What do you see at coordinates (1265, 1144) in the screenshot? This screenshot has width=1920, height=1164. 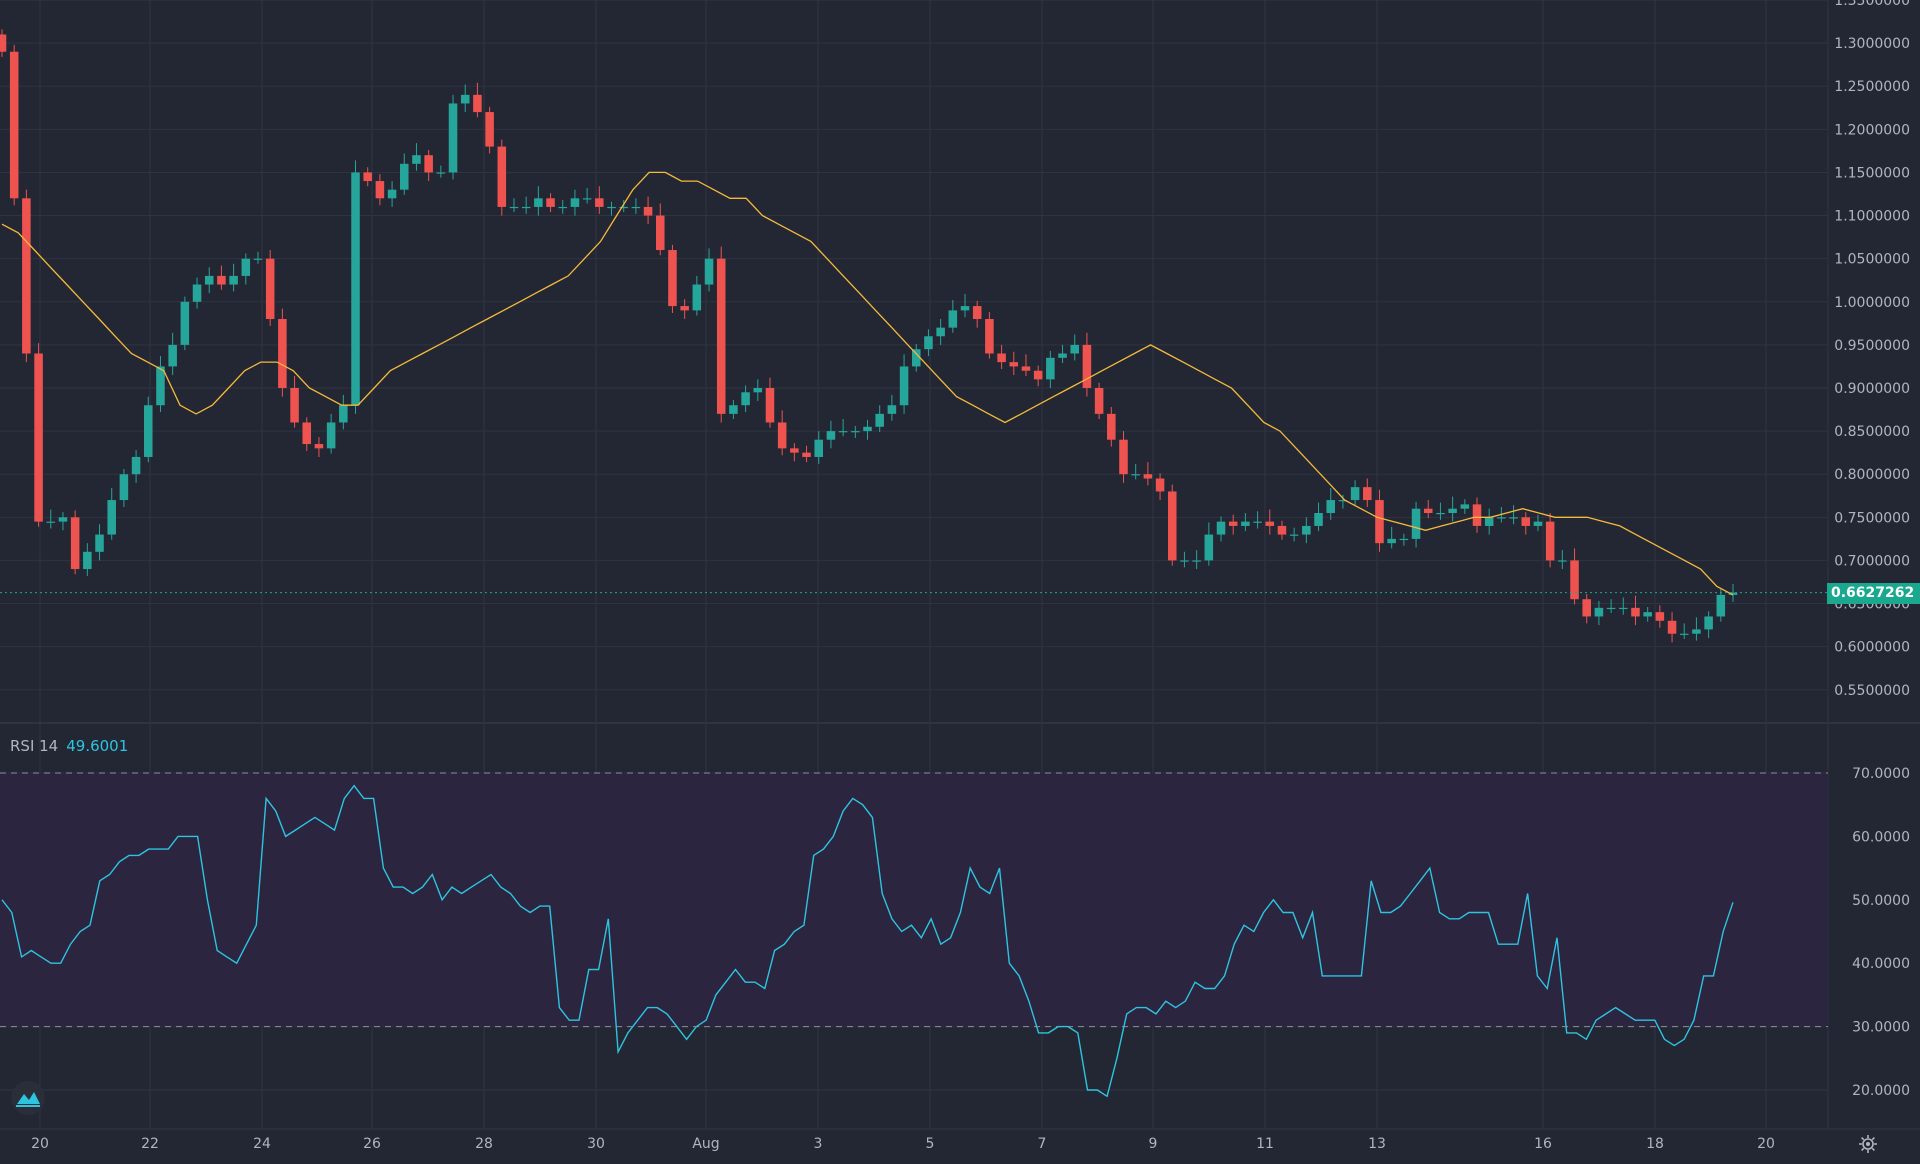 I see `time-tick-label: 11` at bounding box center [1265, 1144].